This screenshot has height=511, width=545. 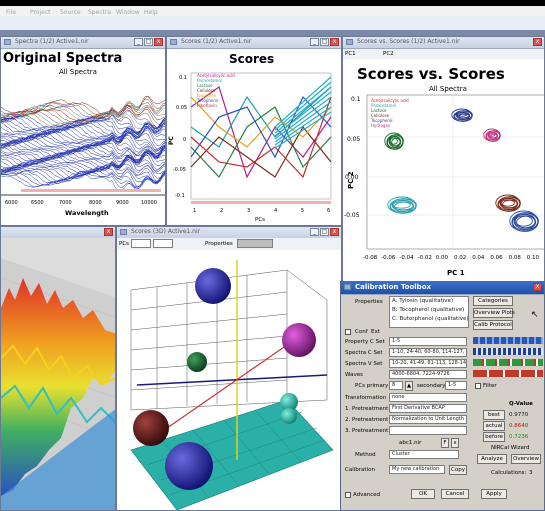 What do you see at coordinates (367, 431) in the screenshot?
I see `pretreatment-3-label: 3. Pretreatment` at bounding box center [367, 431].